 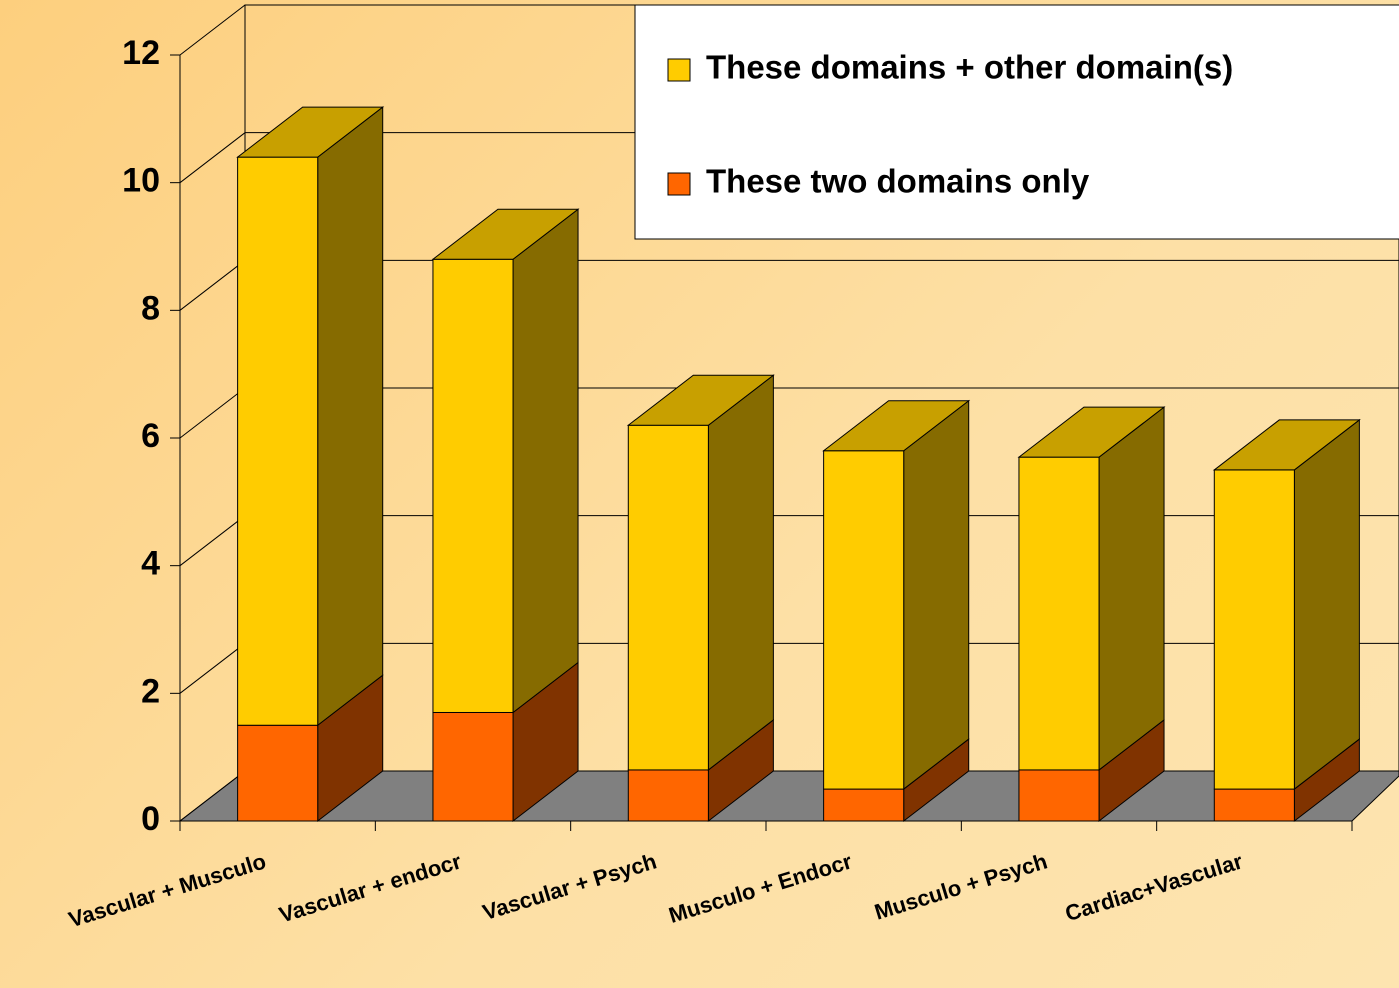 I want to click on x-tick-label: Musculo + Psych, so click(x=961, y=886).